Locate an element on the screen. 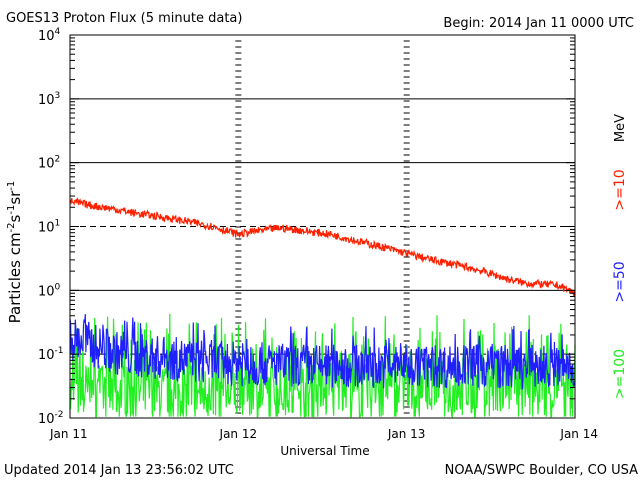 The height and width of the screenshot is (480, 640). y-tick-label: 10³ is located at coordinates (49, 99).